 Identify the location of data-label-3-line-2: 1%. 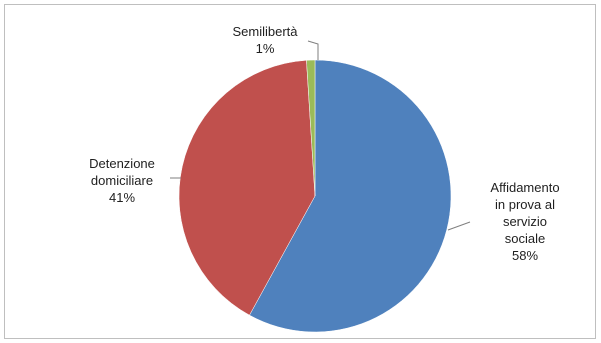
(265, 48).